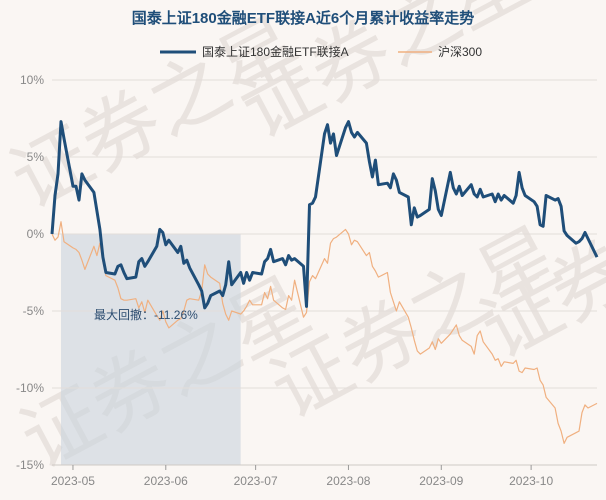 This screenshot has width=606, height=500. What do you see at coordinates (531, 481) in the screenshot?
I see `x-tick-label: 2023-10` at bounding box center [531, 481].